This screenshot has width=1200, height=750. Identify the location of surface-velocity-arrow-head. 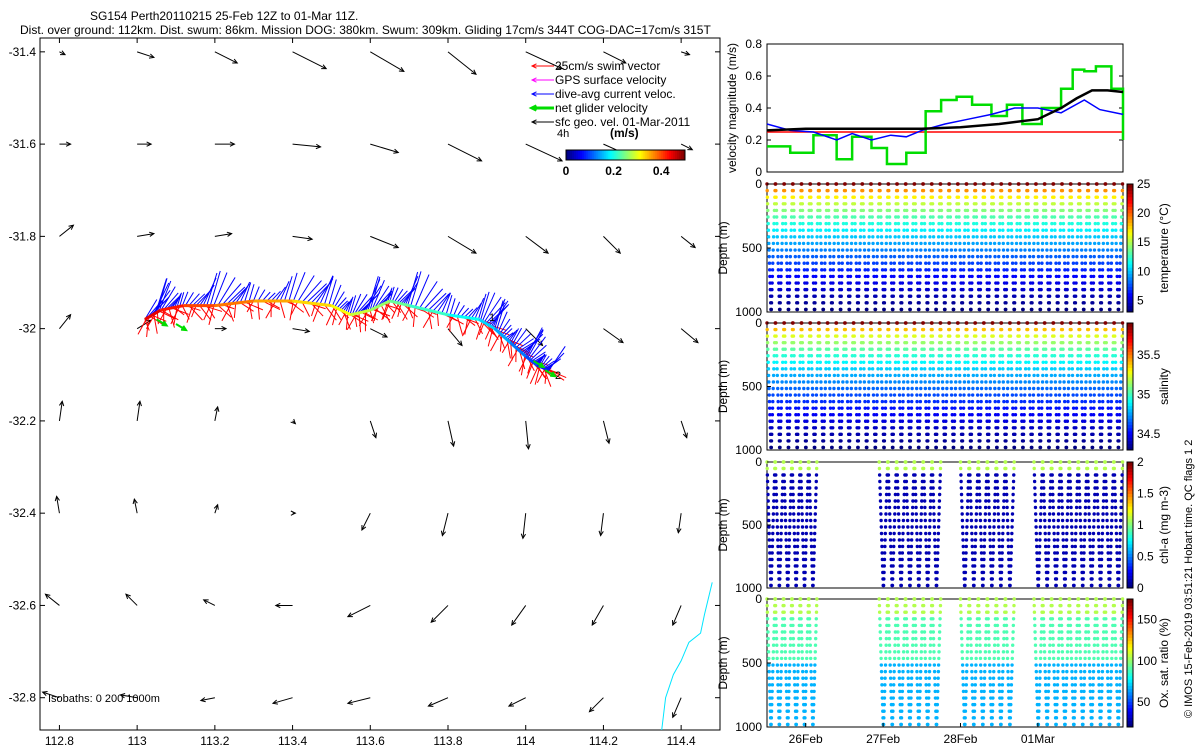
(433, 620).